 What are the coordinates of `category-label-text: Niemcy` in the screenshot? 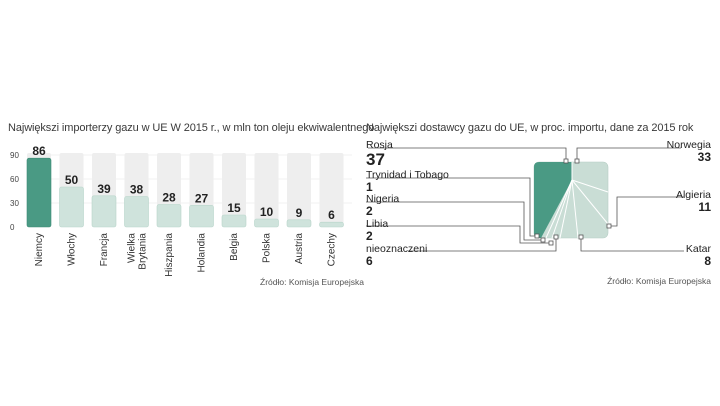 It's located at (39, 249).